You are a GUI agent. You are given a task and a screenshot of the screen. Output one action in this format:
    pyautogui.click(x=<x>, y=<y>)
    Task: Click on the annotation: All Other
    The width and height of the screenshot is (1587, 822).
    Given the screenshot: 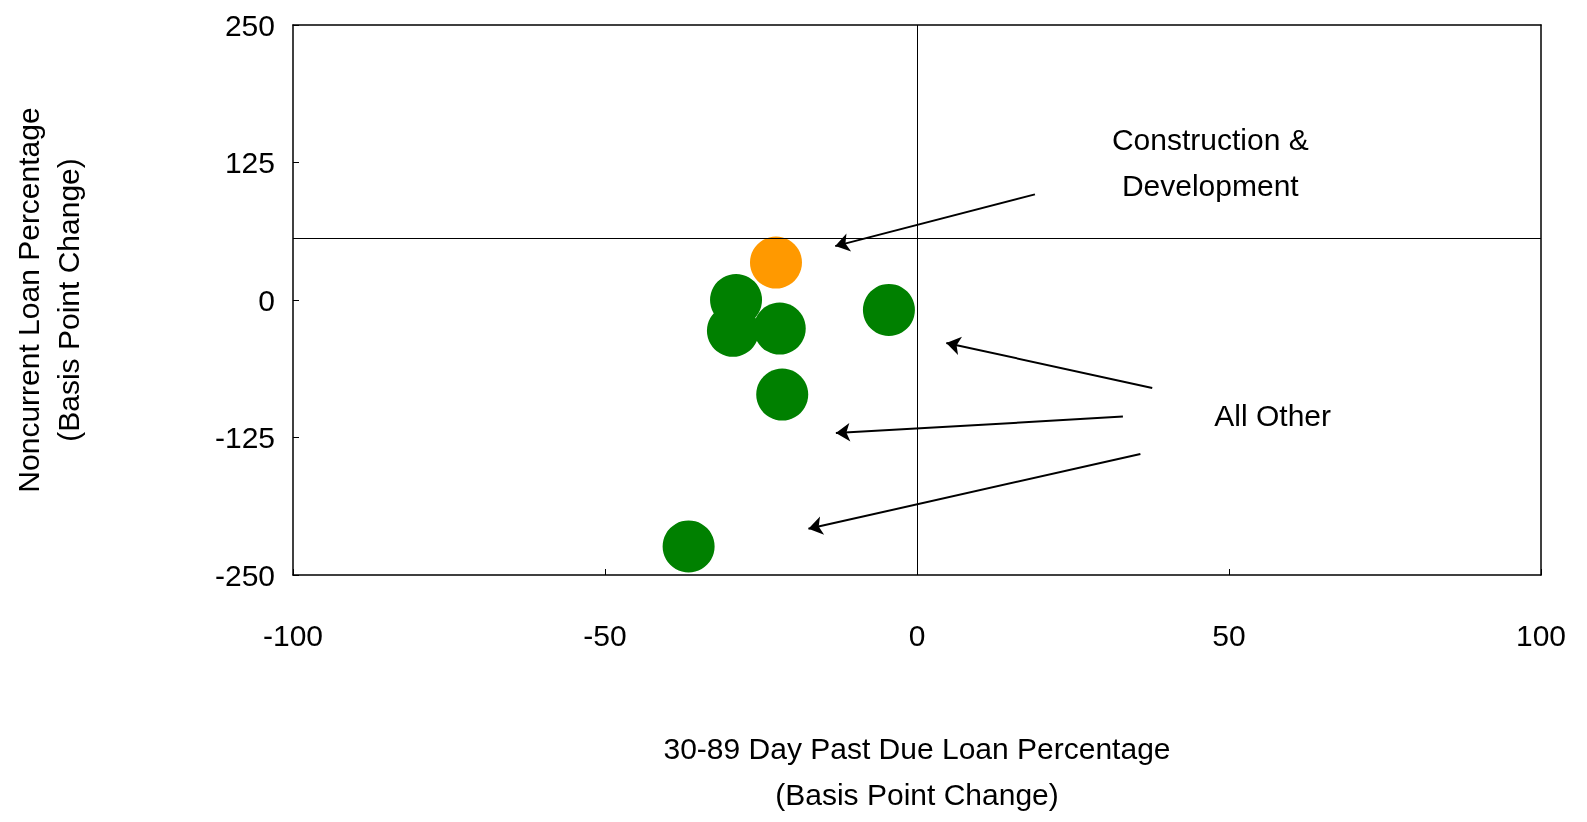 What is the action you would take?
    pyautogui.click(x=1273, y=415)
    